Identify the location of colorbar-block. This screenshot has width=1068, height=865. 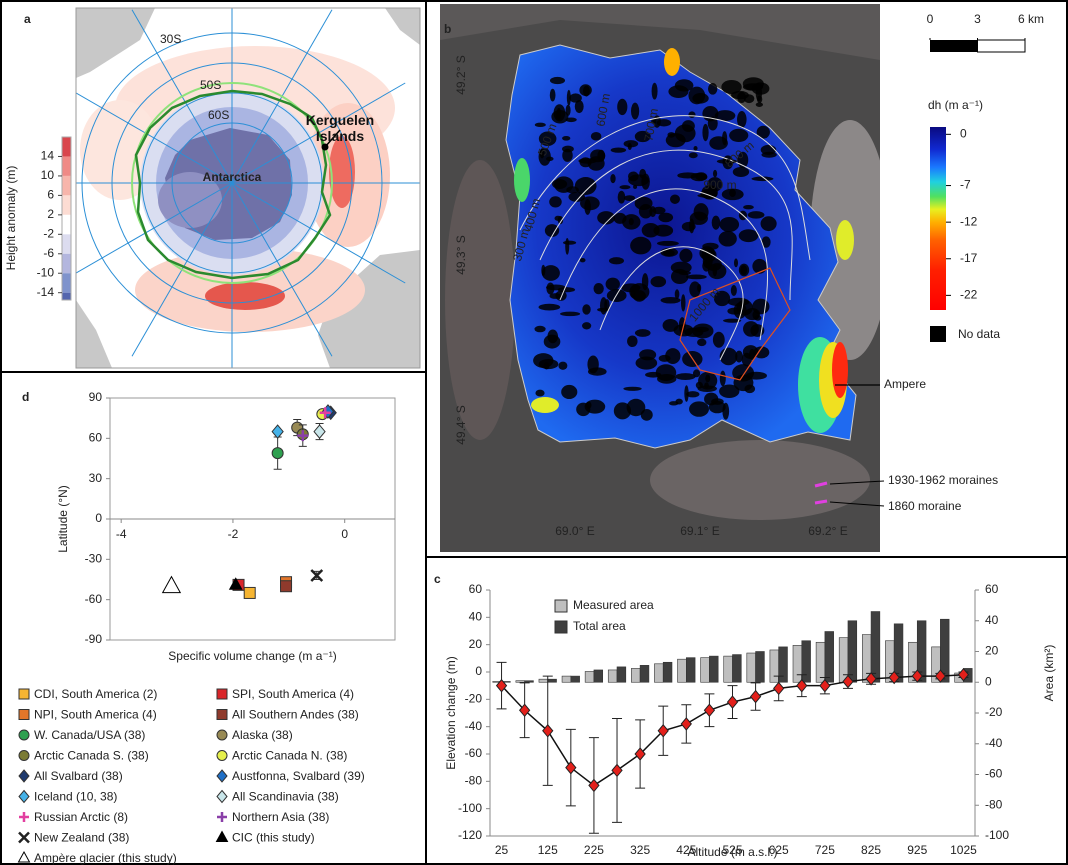
(66, 224).